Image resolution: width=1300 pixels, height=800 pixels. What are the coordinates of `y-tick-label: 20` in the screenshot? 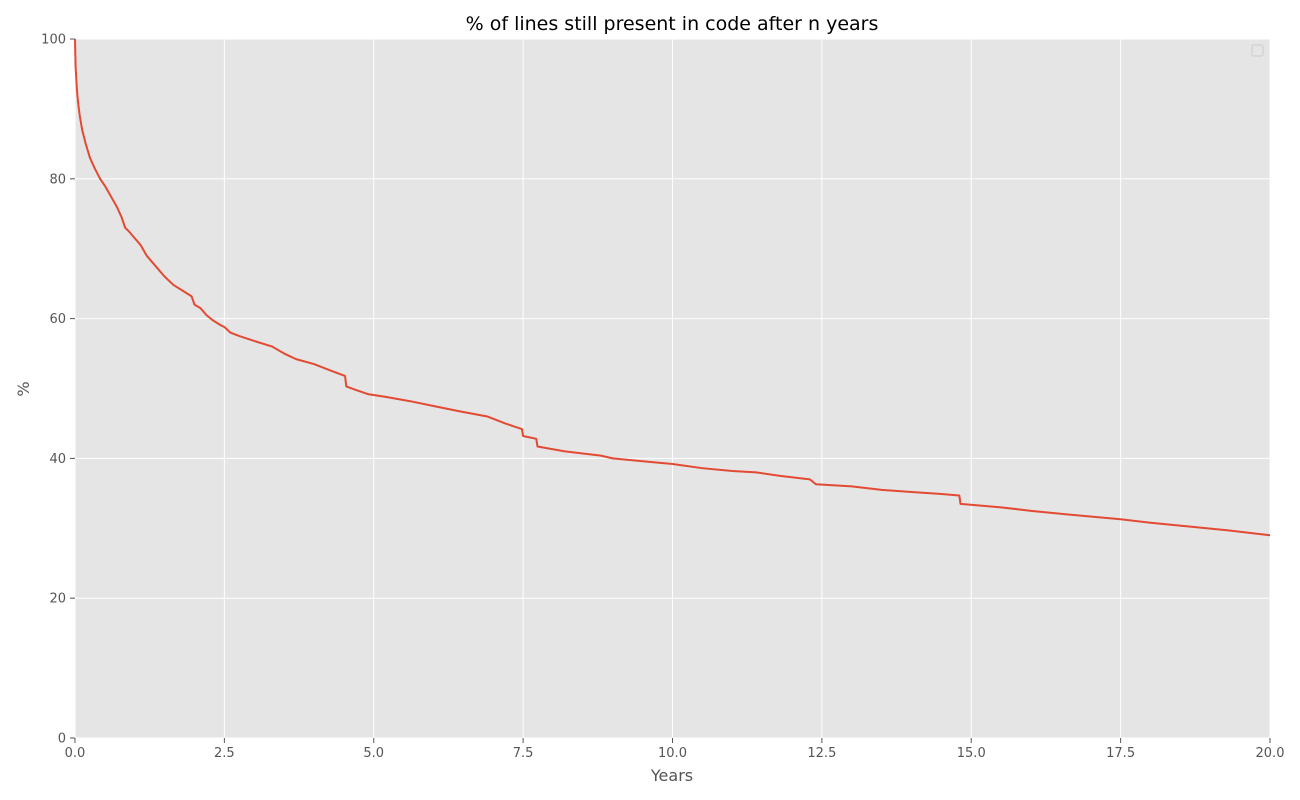 It's located at (57, 599).